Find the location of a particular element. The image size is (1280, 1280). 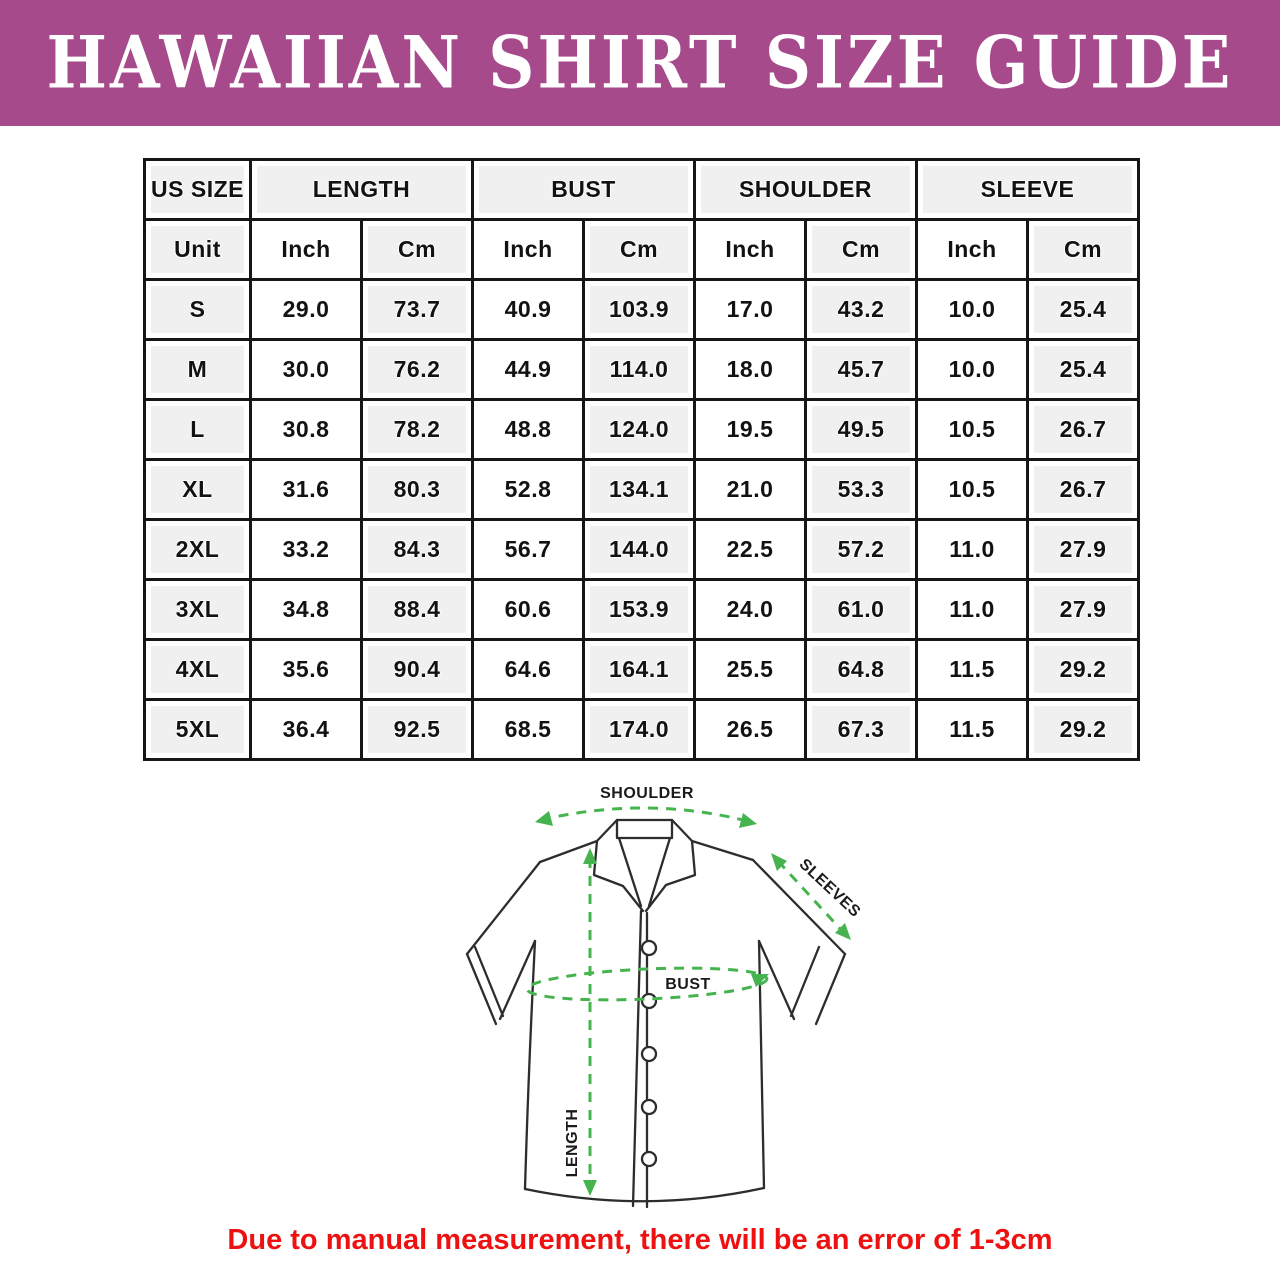

size-value-cell: 35.6 is located at coordinates (306, 669).